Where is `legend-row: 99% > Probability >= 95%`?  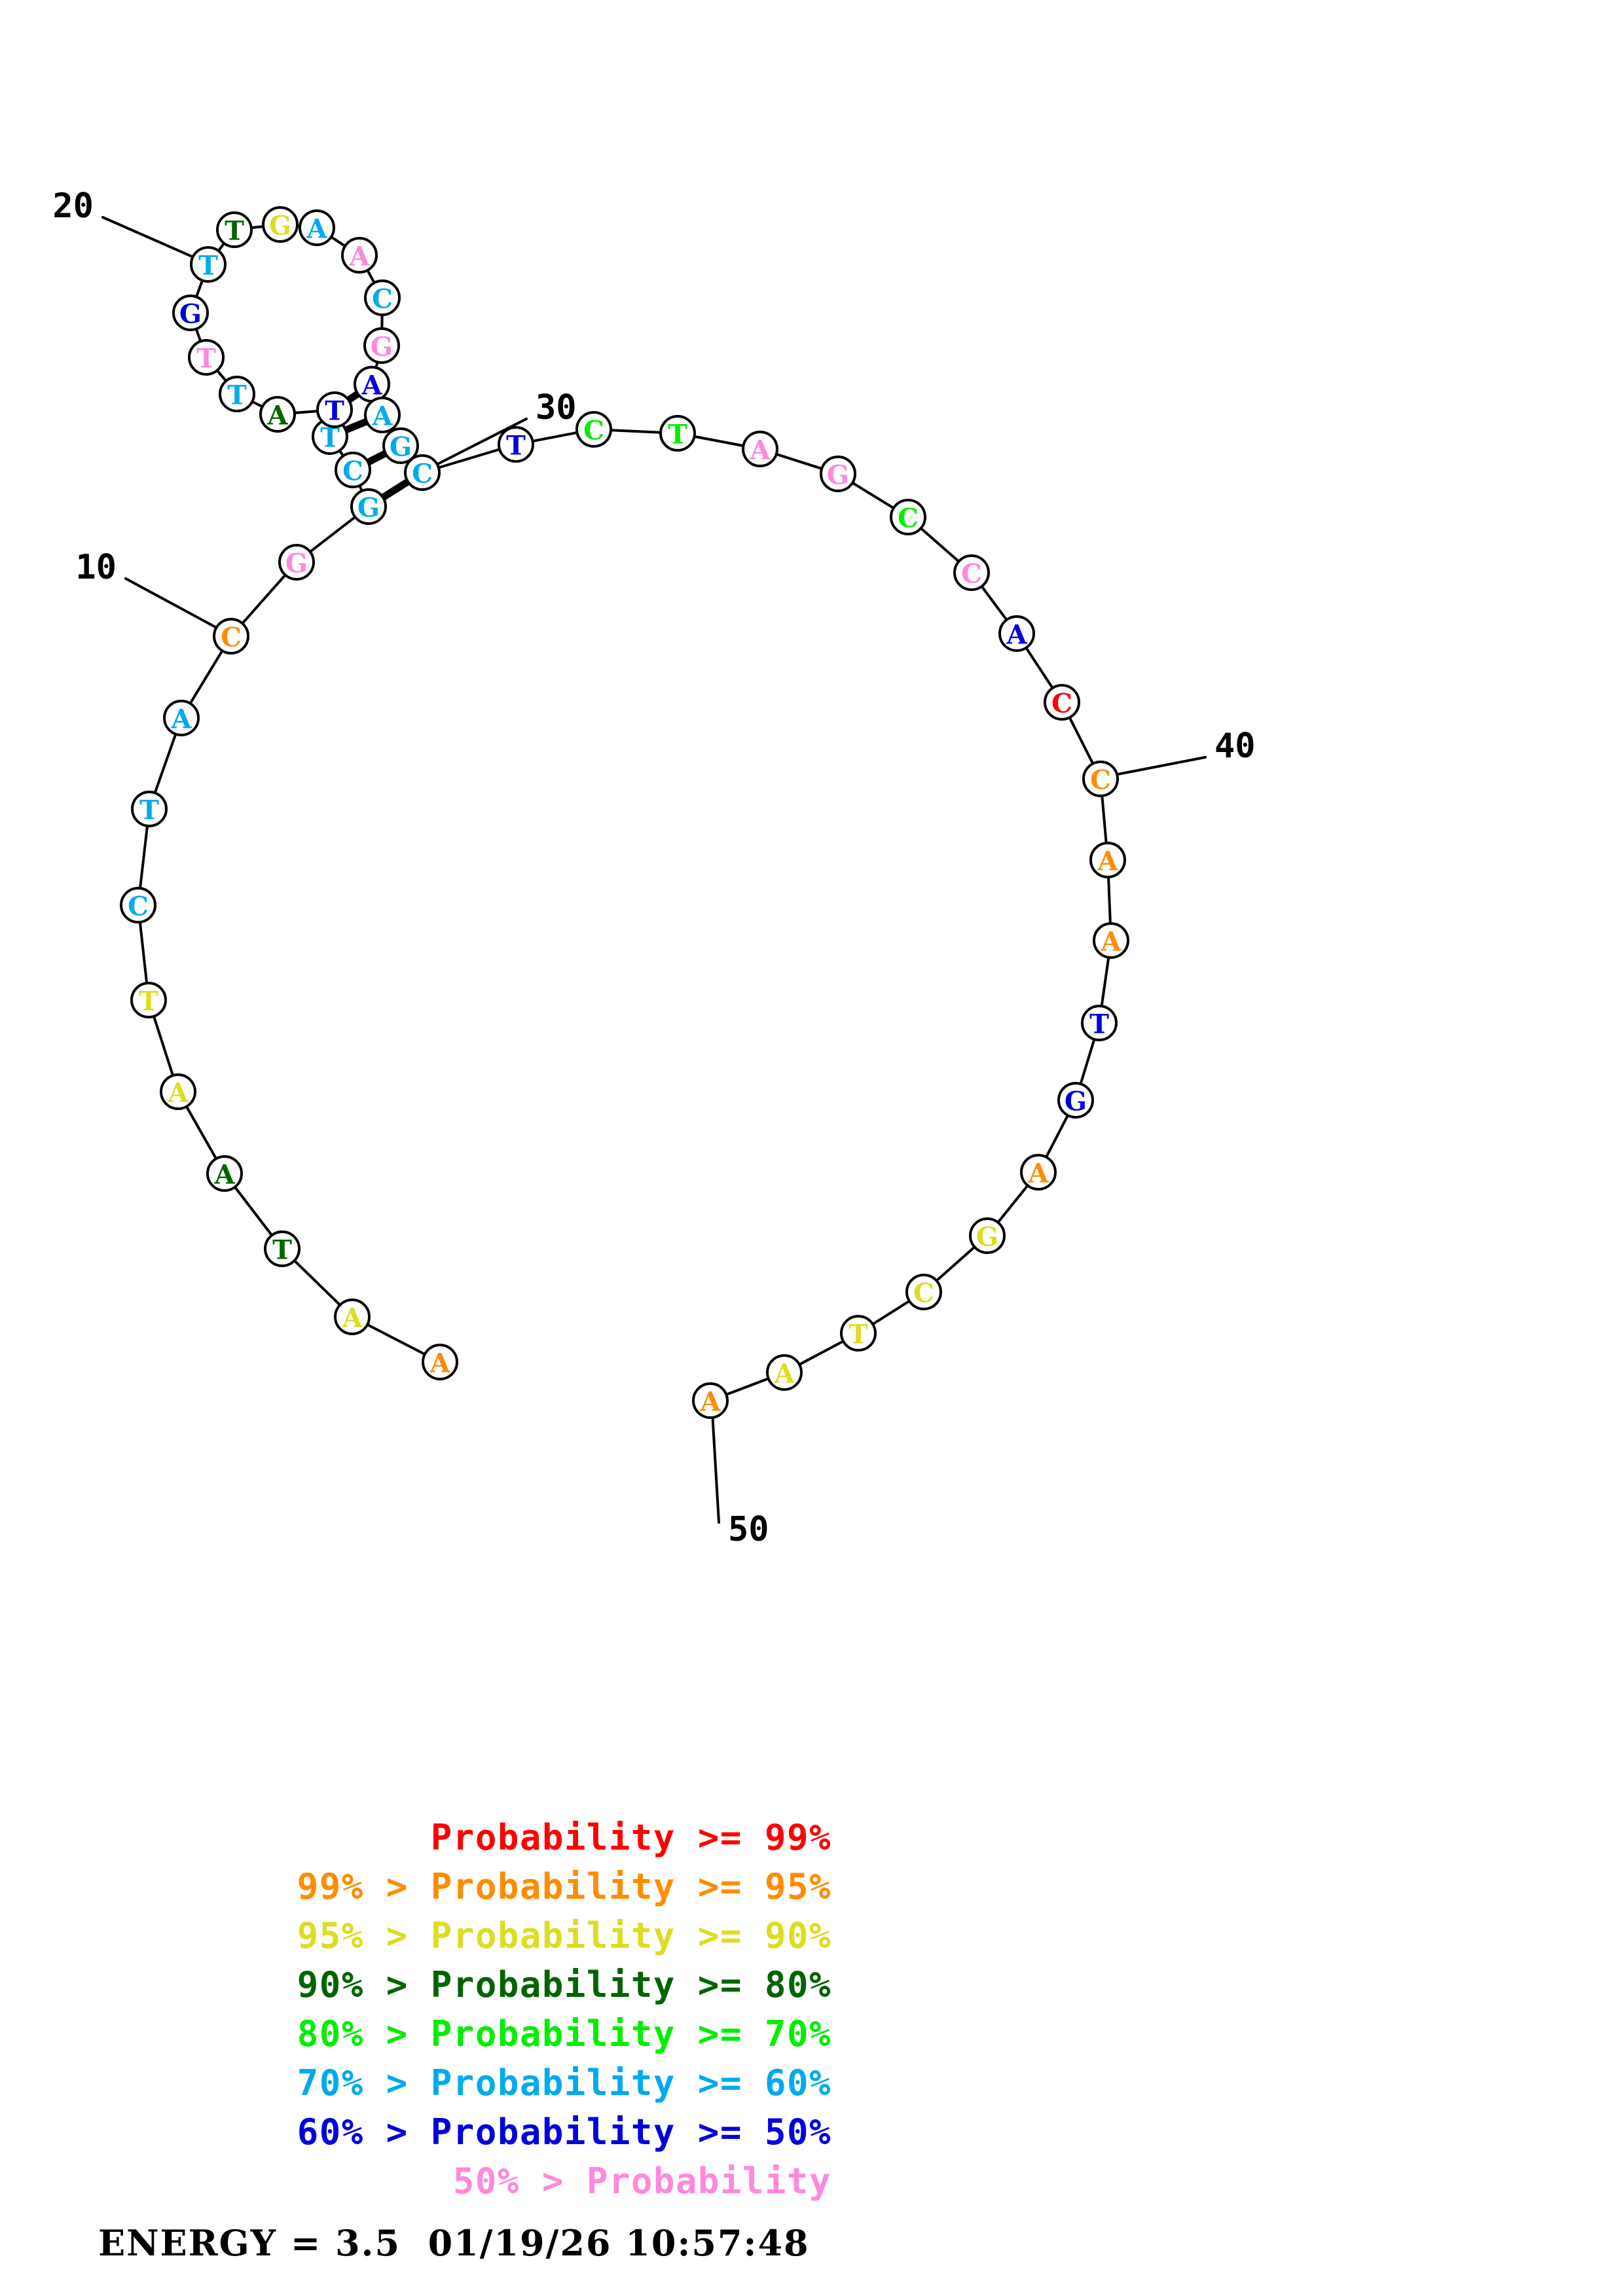 legend-row: 99% > Probability >= 95% is located at coordinates (564, 1886).